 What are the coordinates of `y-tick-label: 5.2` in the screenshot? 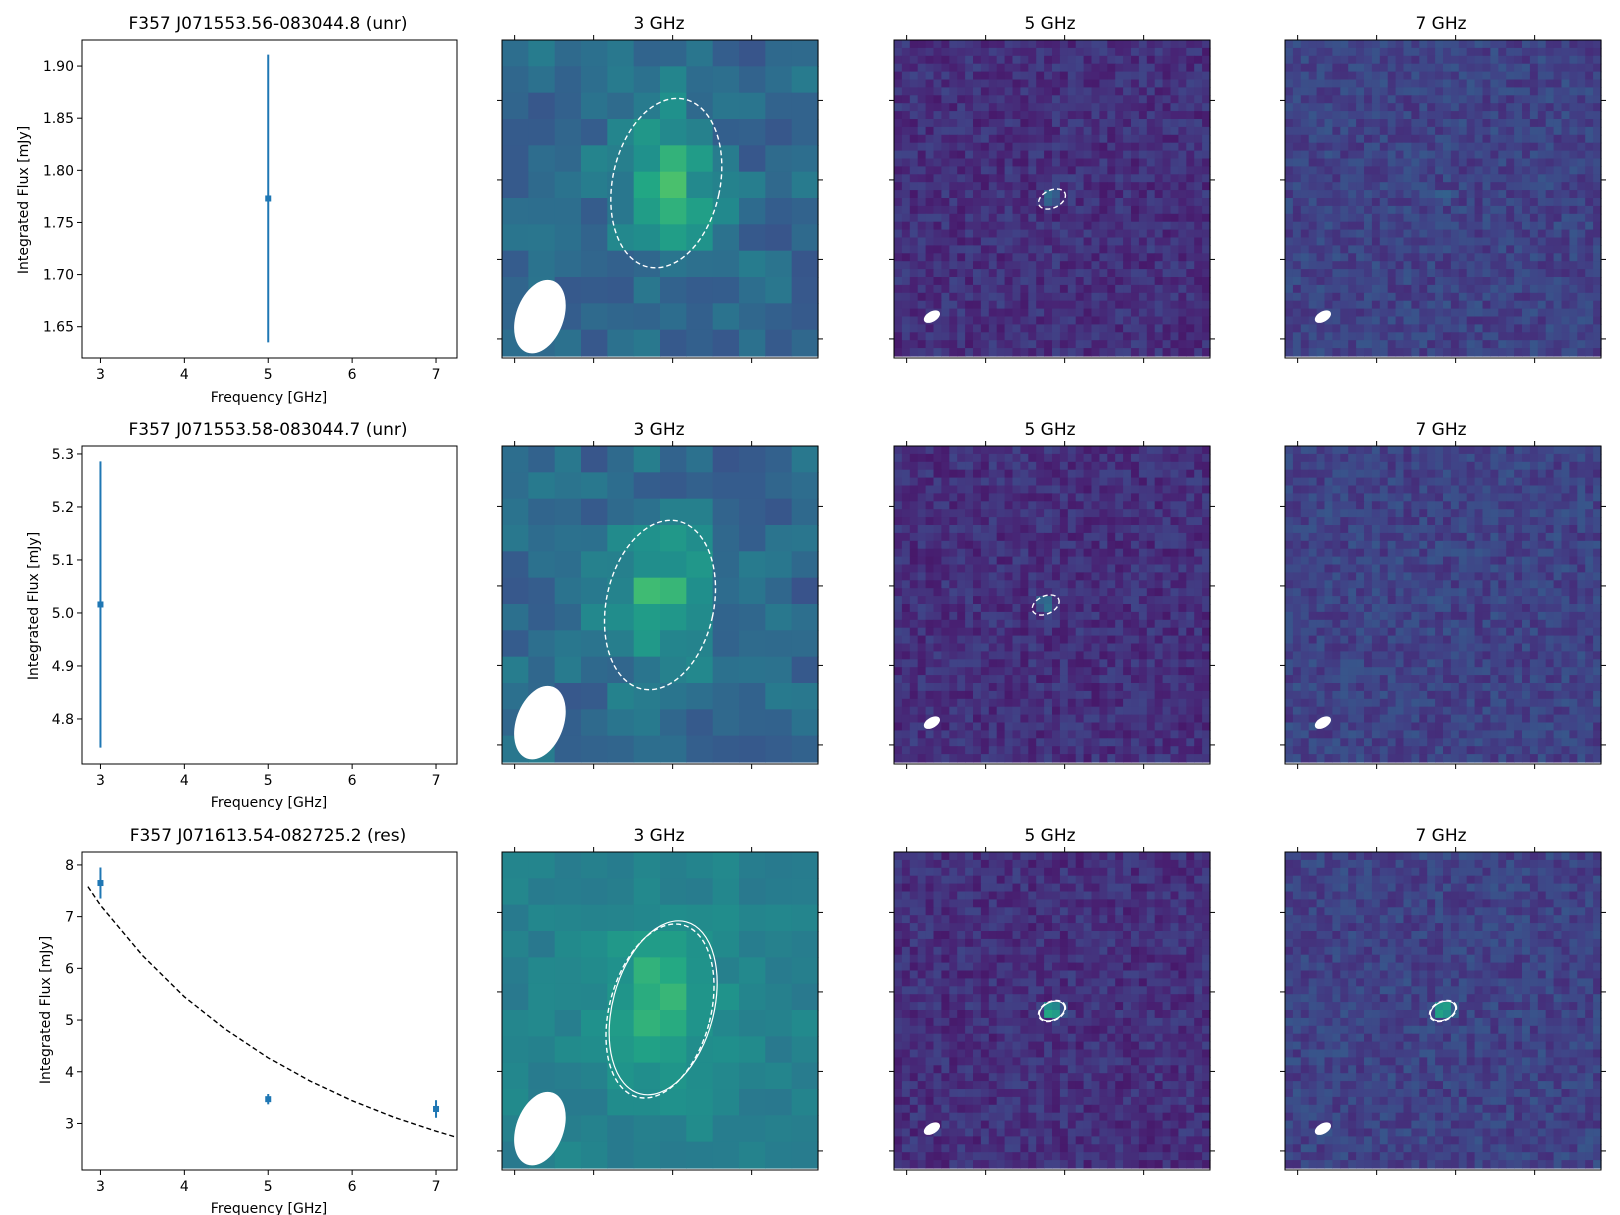 It's located at (63, 508).